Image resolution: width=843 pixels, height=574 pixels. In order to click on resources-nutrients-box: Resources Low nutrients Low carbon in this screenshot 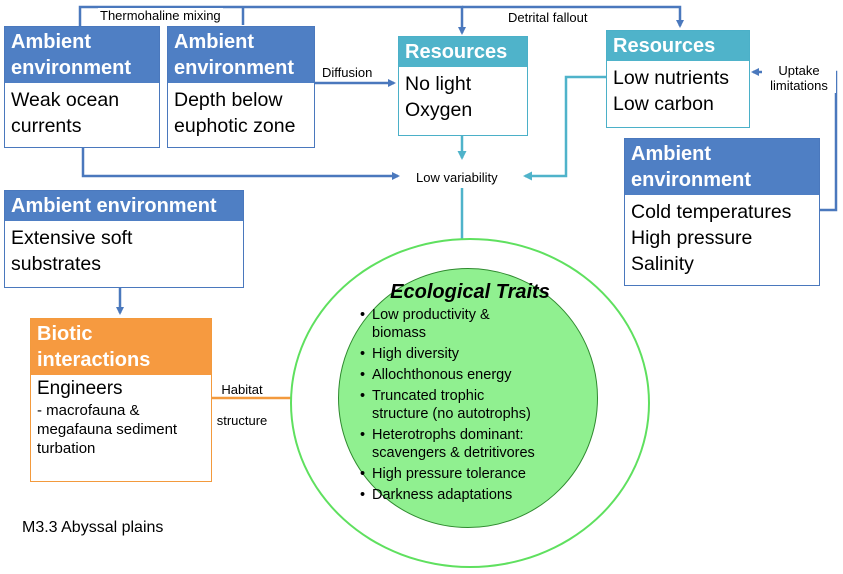, I will do `click(678, 79)`.